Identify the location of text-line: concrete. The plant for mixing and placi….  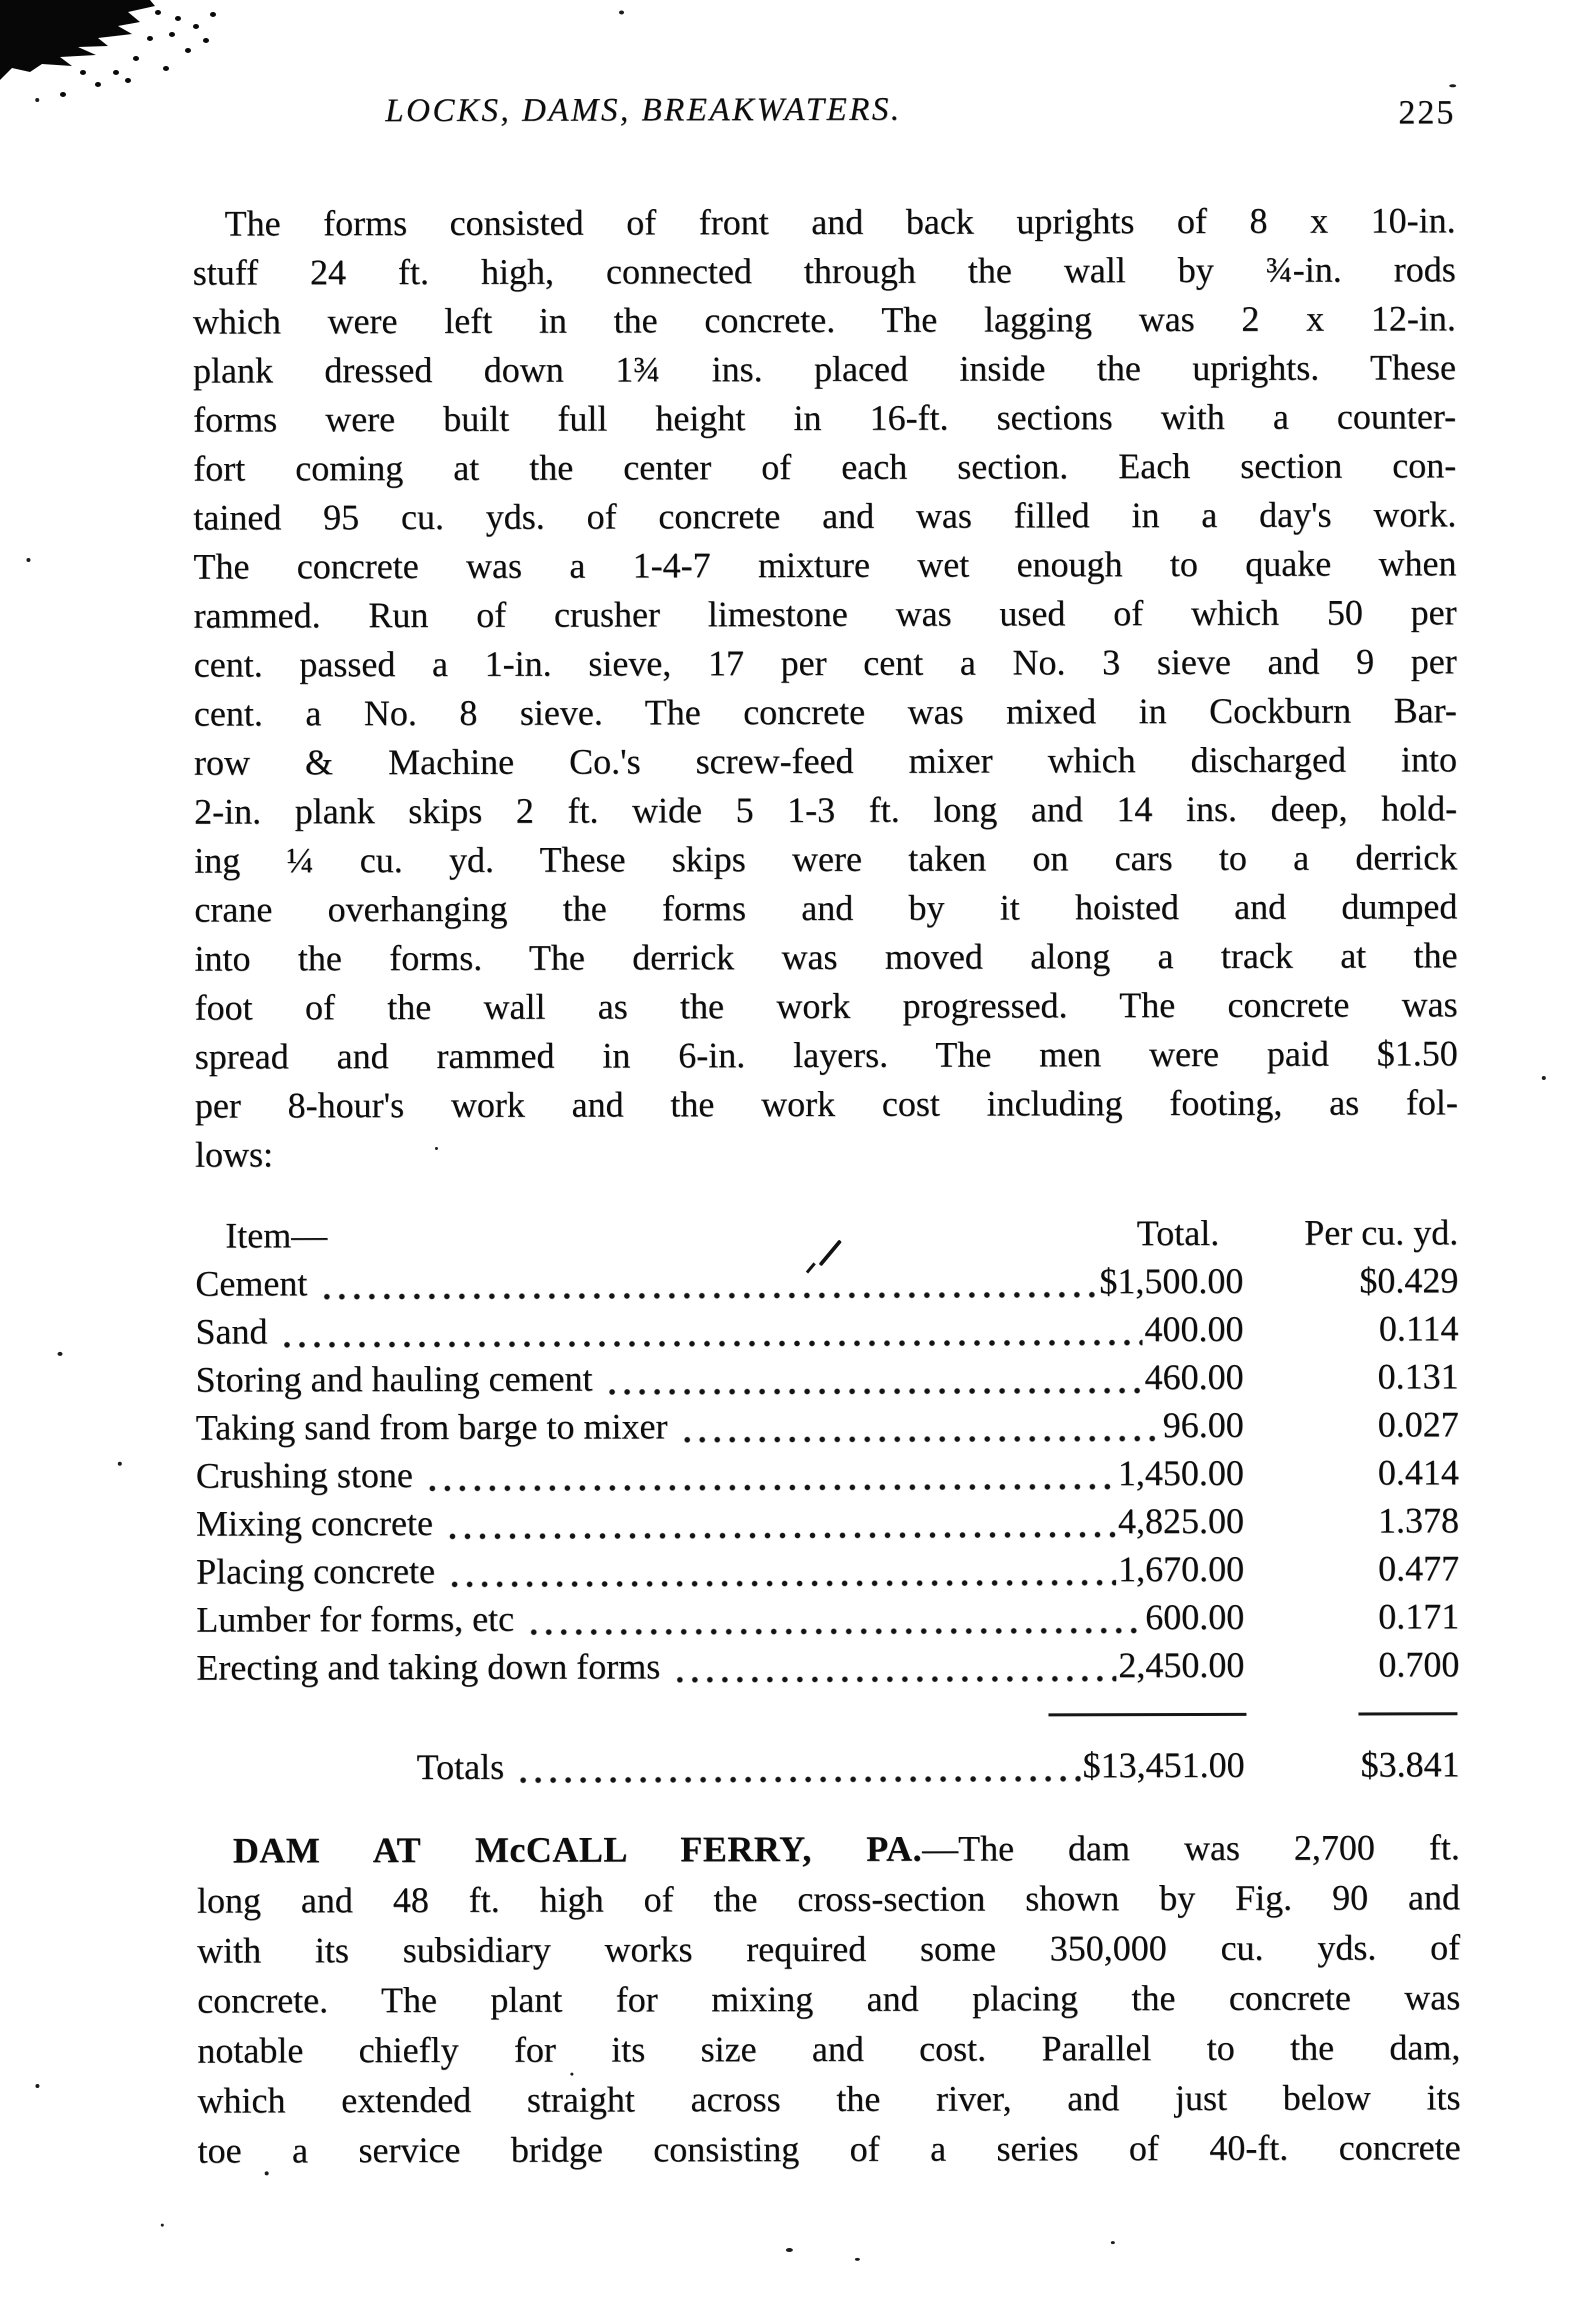
(829, 1999).